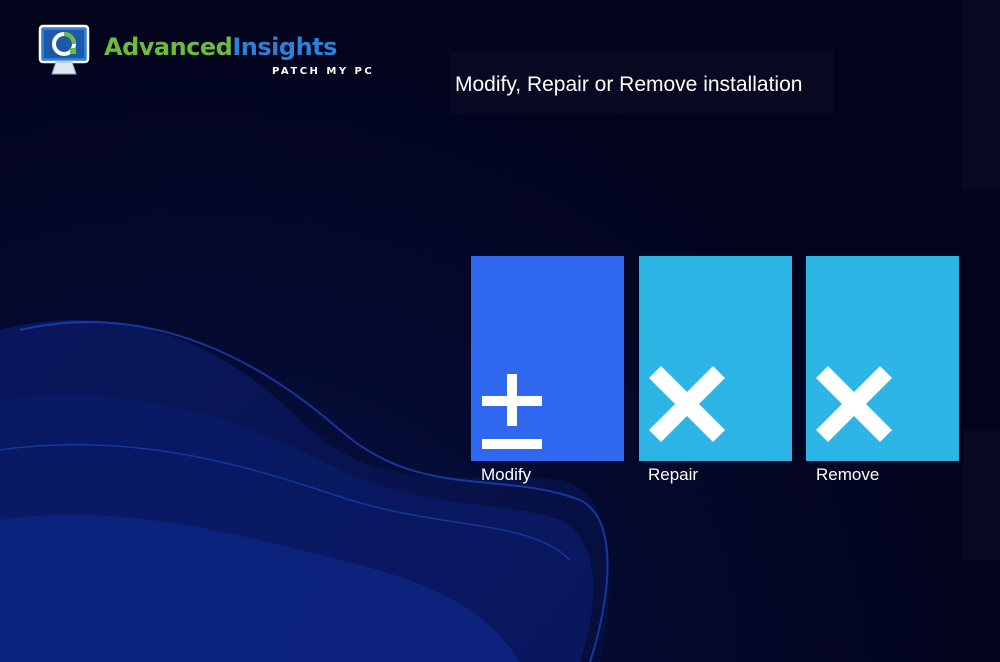 The image size is (1000, 662). I want to click on logo-word-advanced: Advanced, so click(168, 47).